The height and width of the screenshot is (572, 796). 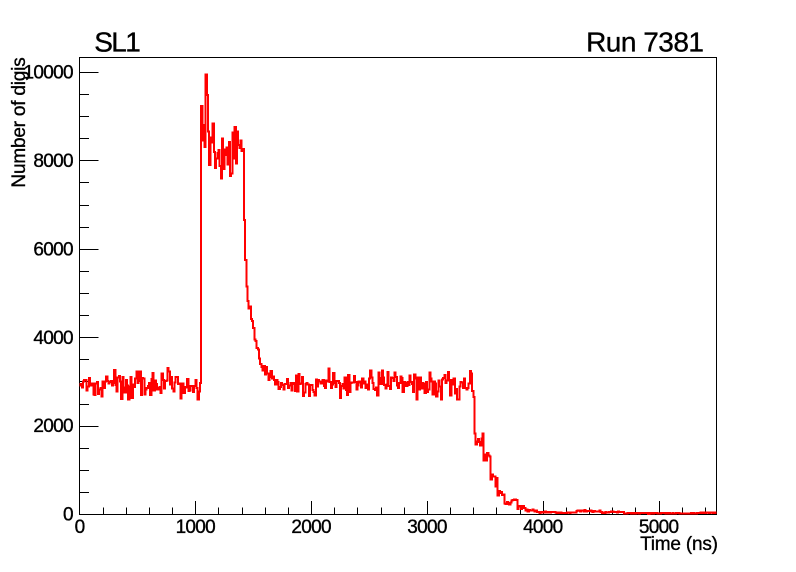 I want to click on svg-text: 1000, so click(x=196, y=527).